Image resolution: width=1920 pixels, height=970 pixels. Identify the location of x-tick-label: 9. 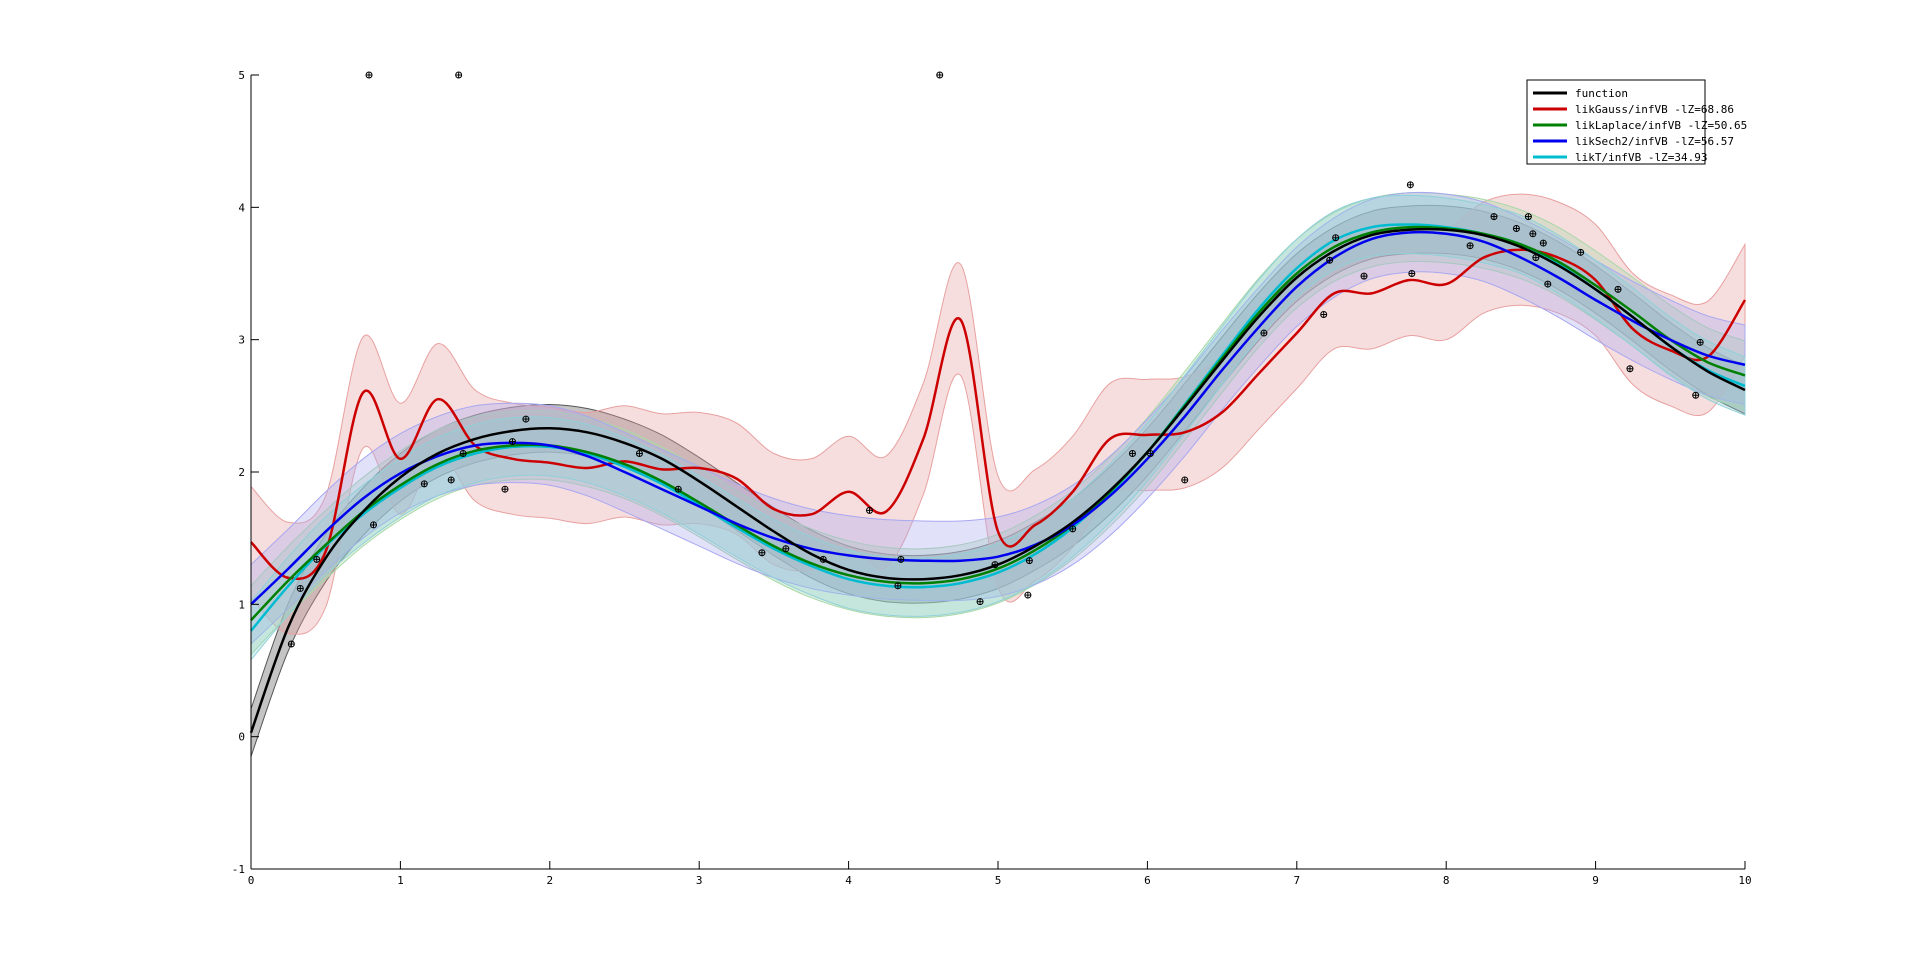
(1595, 880).